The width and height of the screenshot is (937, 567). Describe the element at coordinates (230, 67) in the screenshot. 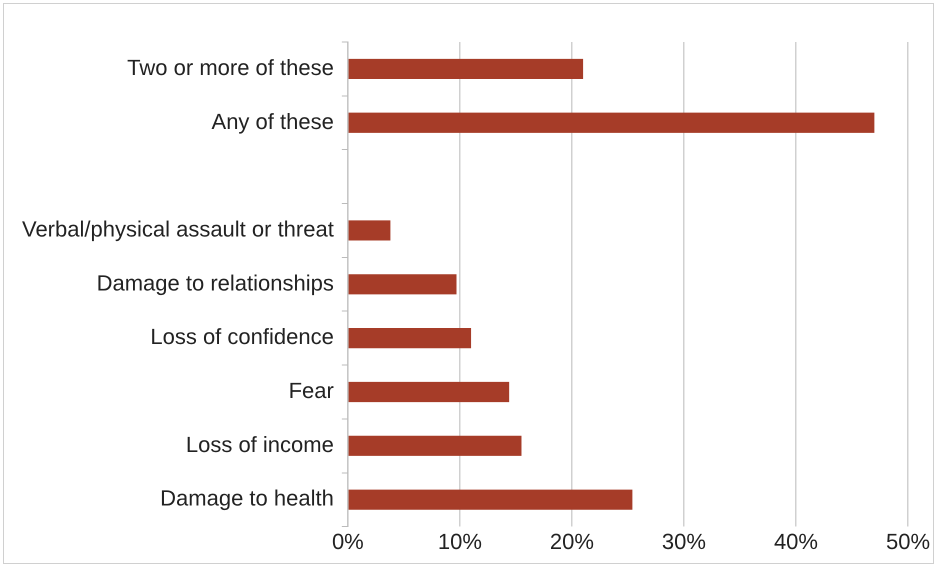

I see `y-tick-label: Two or more of these` at that location.